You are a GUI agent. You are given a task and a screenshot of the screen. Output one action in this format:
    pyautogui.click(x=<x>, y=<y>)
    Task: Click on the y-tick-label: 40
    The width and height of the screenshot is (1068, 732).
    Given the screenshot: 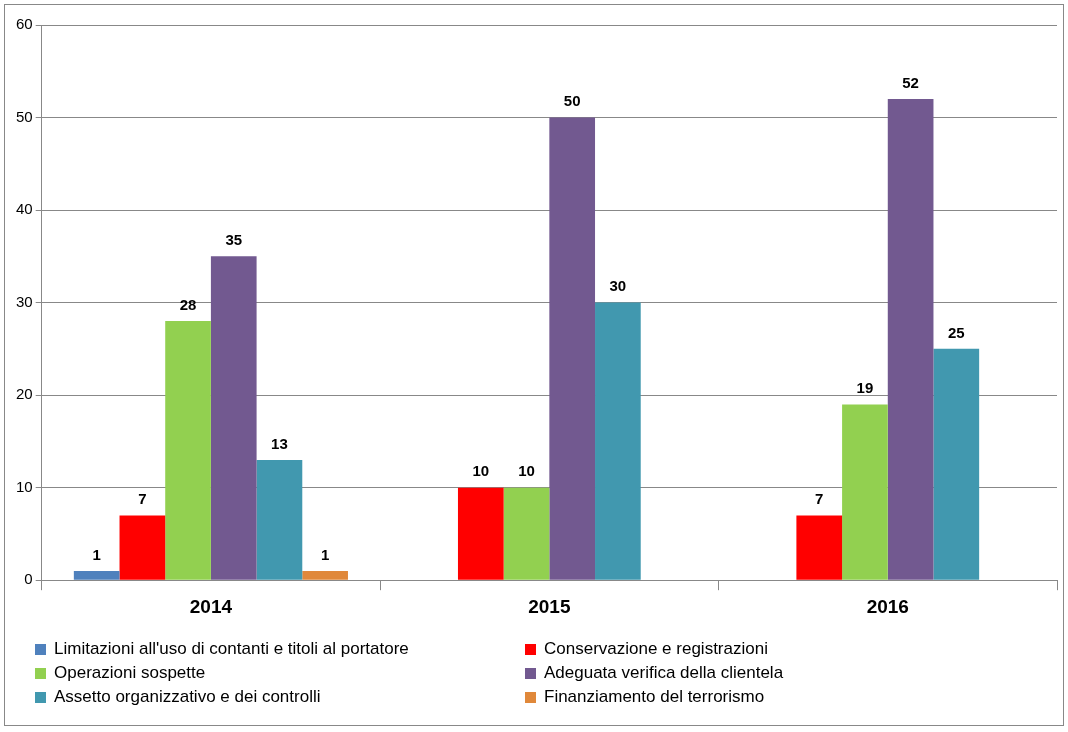 What is the action you would take?
    pyautogui.click(x=24, y=209)
    